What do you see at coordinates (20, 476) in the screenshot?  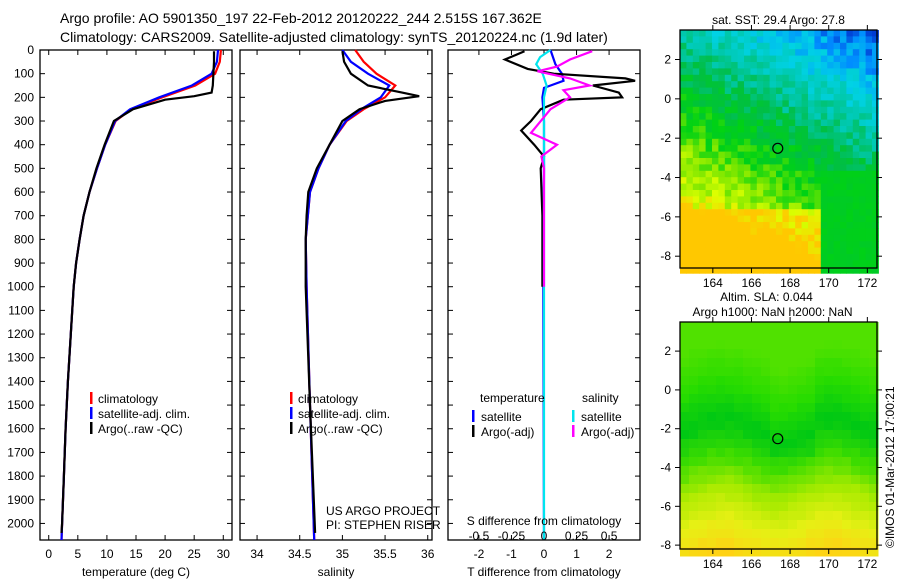 I see `y-tick-label: 1800` at bounding box center [20, 476].